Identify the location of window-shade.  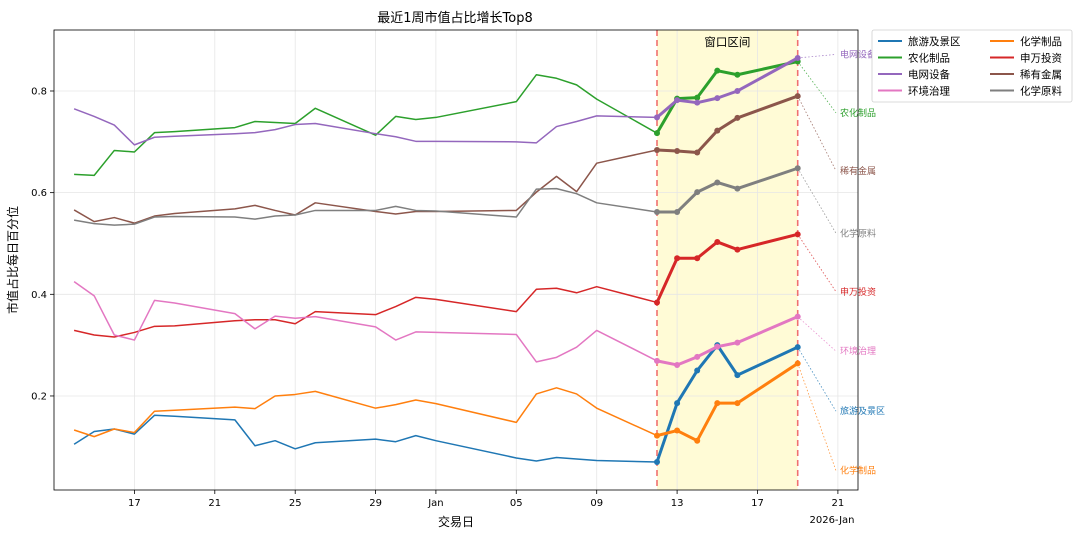
(727, 260).